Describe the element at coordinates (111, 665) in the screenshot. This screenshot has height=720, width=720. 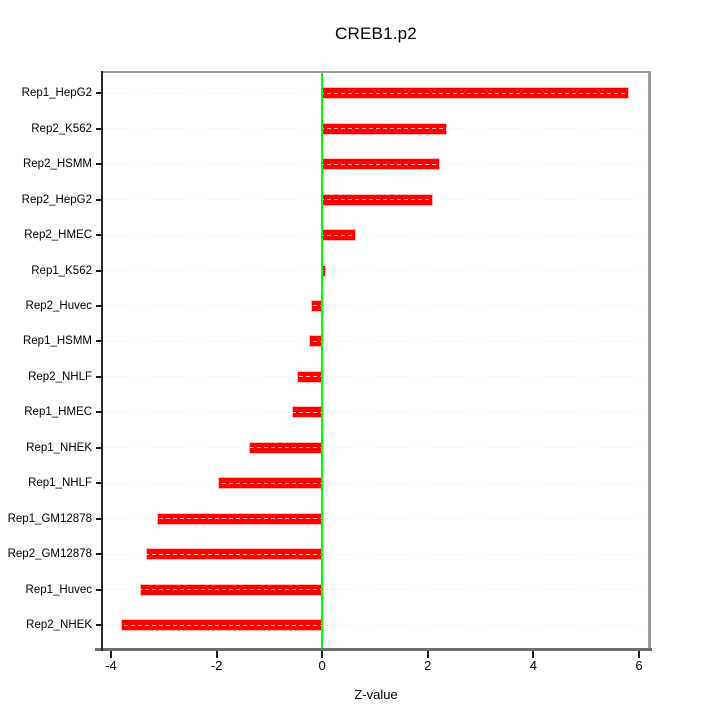
I see `x-tick-label--4: -4` at that location.